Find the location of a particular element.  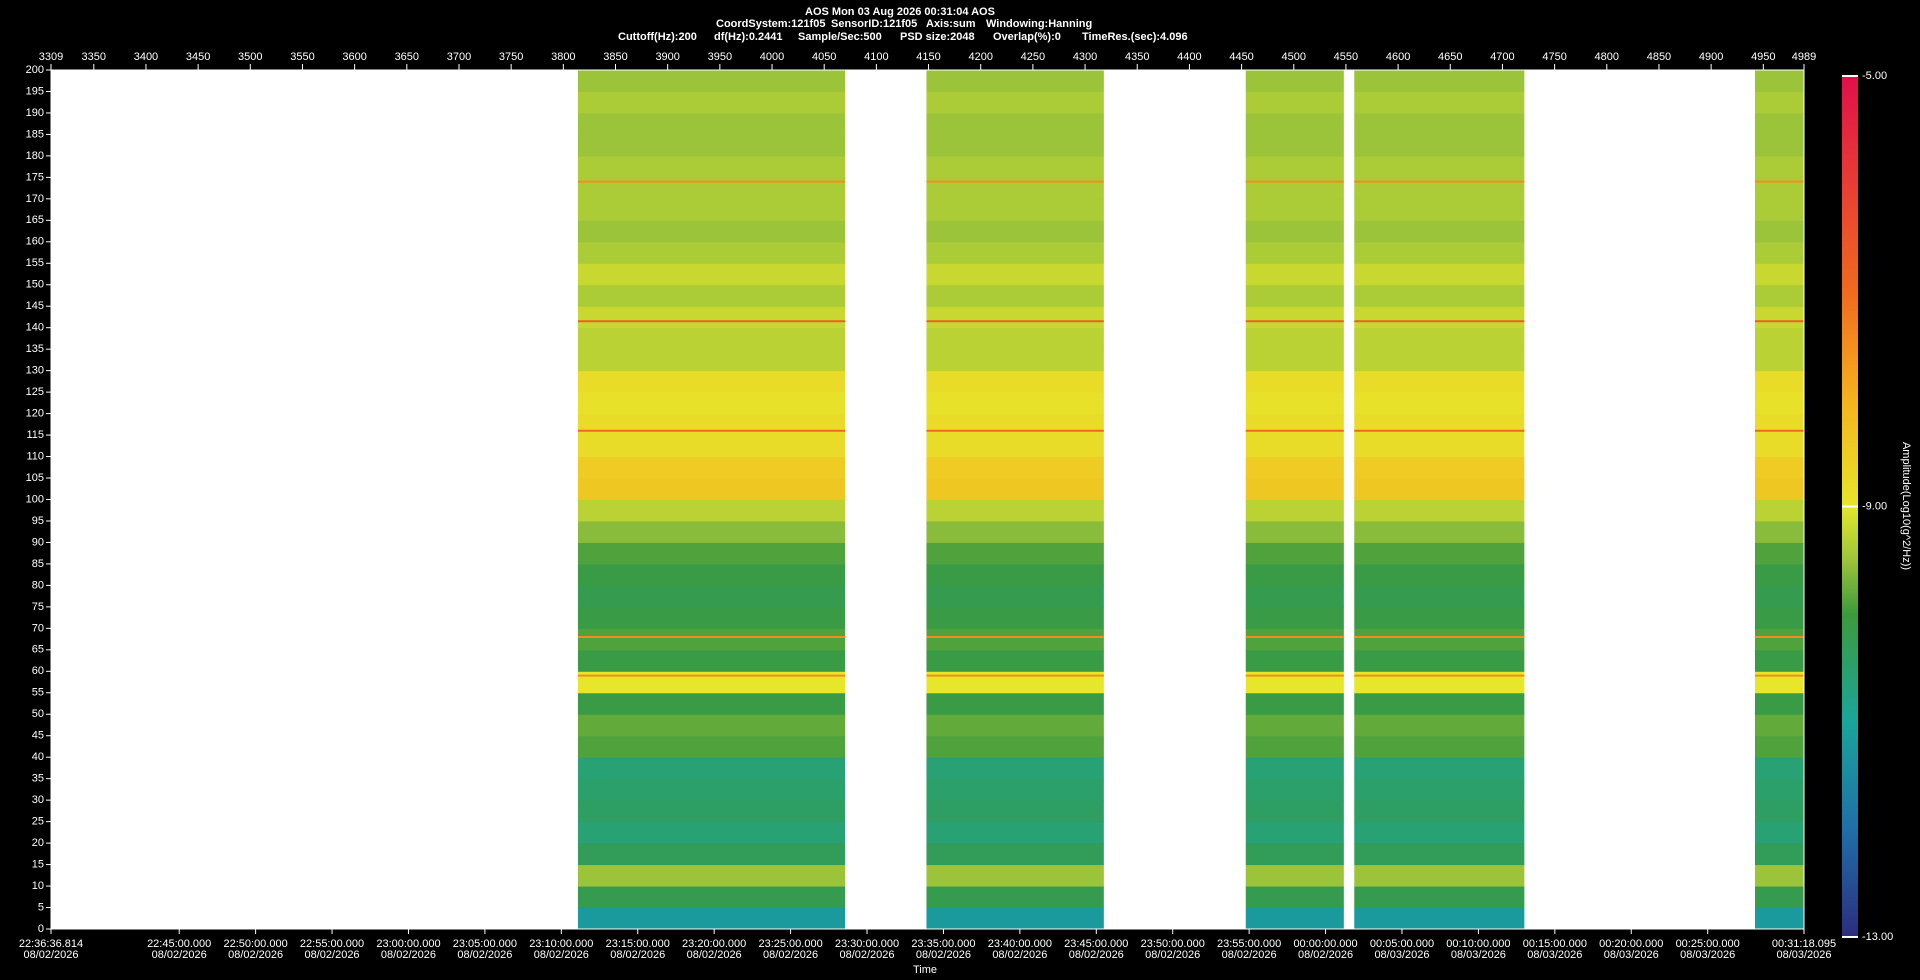

y-tick-label: 155 is located at coordinates (35, 263).